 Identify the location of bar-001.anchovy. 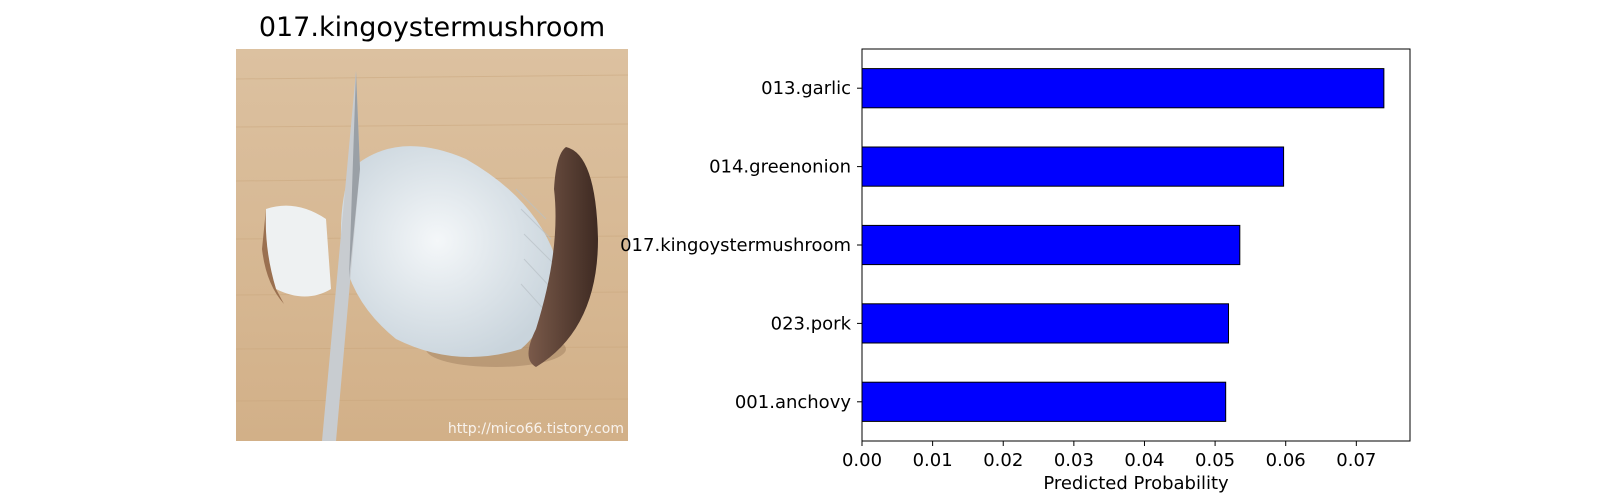
(1044, 401).